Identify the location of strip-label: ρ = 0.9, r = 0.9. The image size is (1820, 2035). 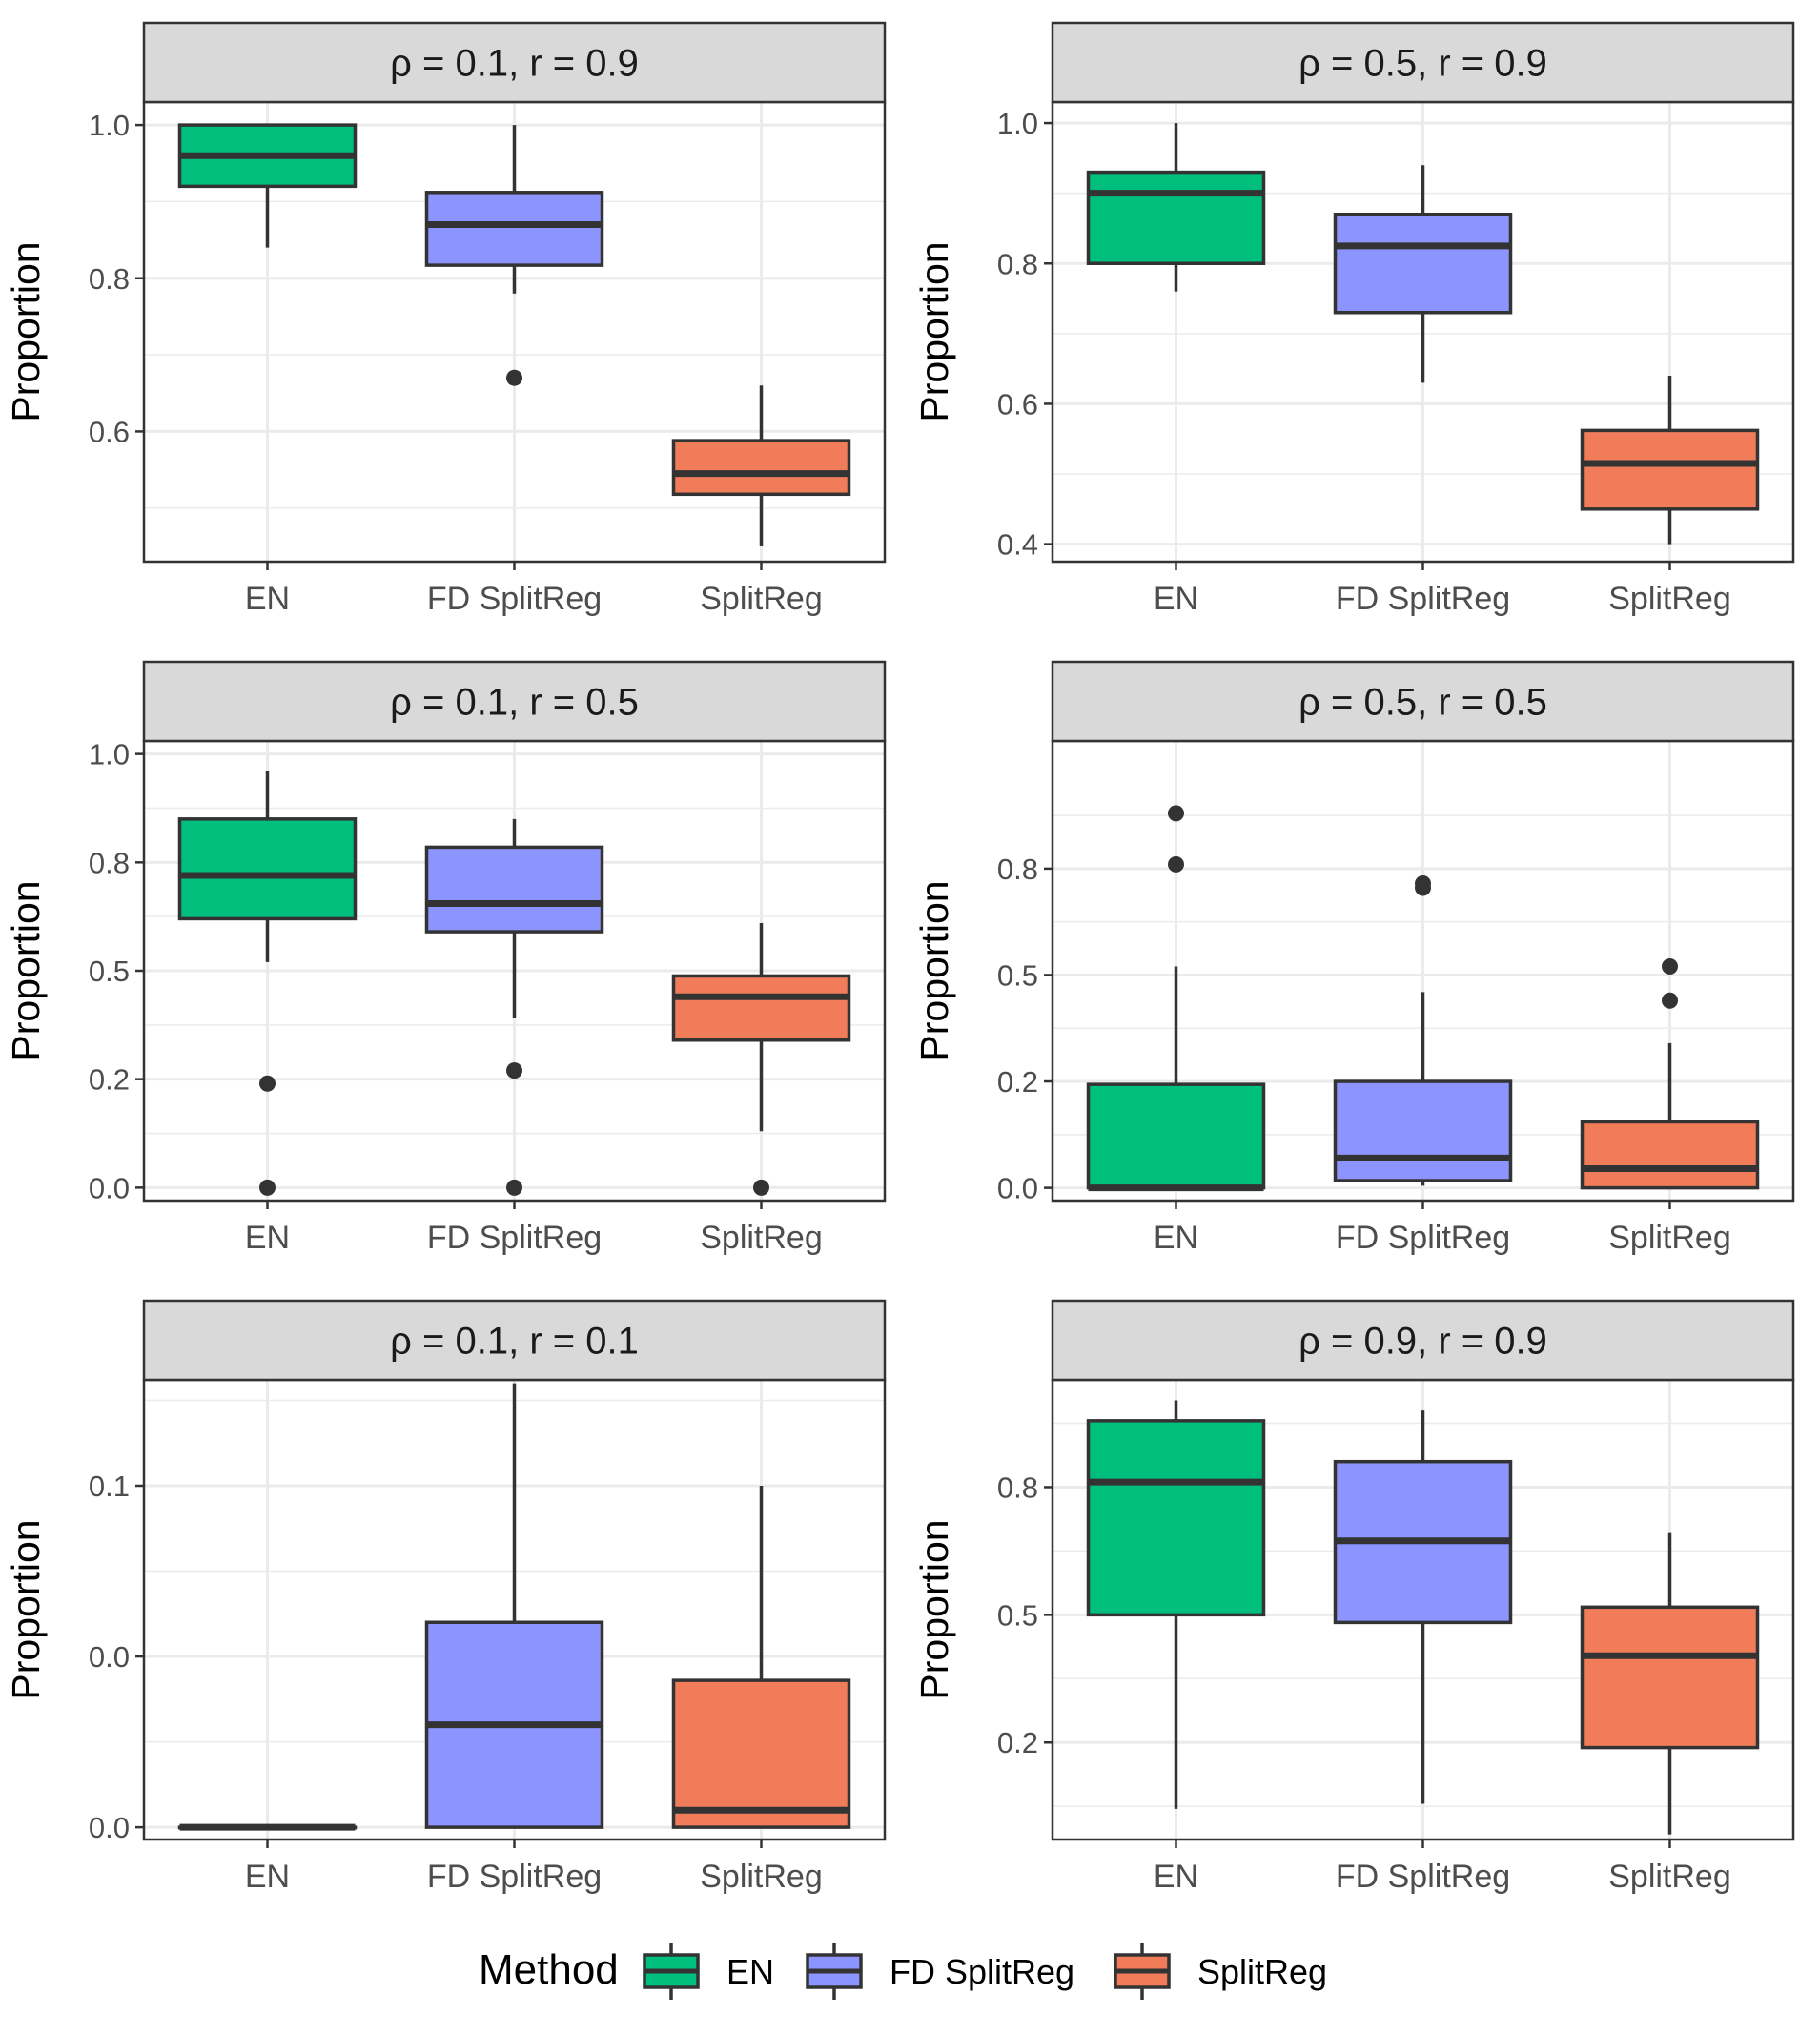
(1423, 1342).